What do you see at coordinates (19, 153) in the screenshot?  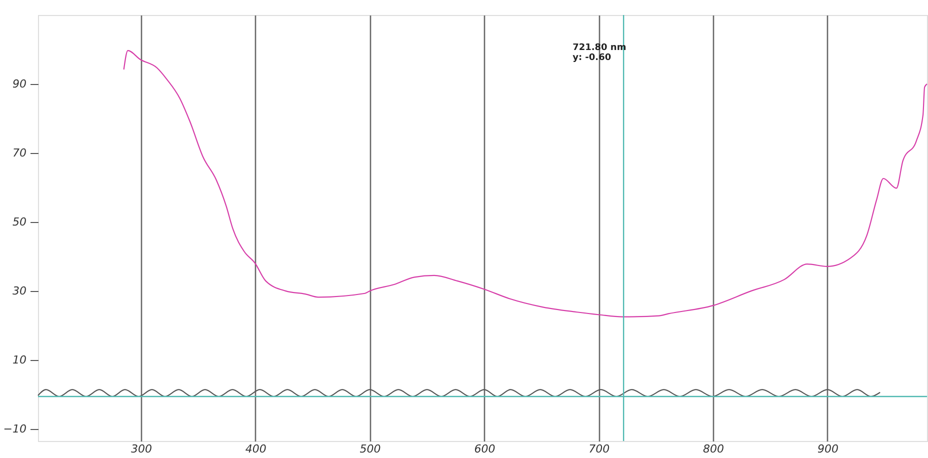 I see `y-tick-label: 70` at bounding box center [19, 153].